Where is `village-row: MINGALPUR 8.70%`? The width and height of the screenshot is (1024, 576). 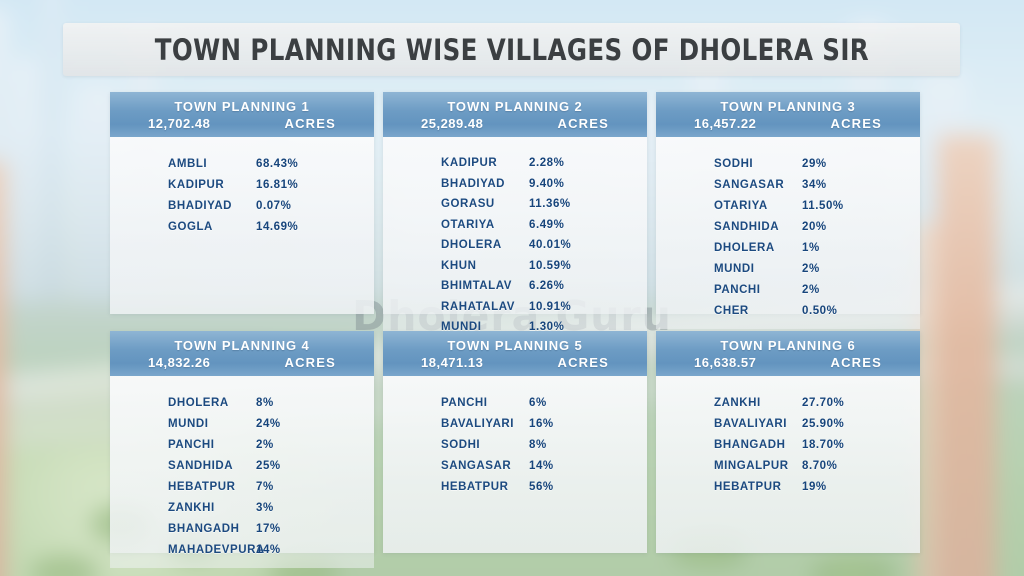
village-row: MINGALPUR 8.70% is located at coordinates (788, 465).